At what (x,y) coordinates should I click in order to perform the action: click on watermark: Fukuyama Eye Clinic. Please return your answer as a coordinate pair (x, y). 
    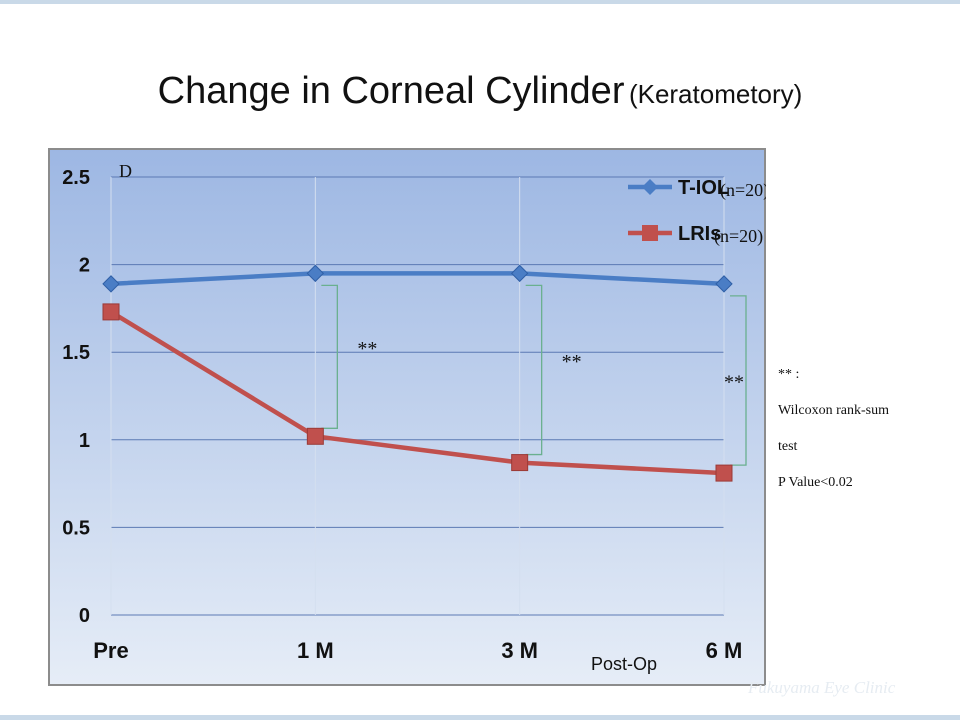
    Looking at the image, I should click on (822, 687).